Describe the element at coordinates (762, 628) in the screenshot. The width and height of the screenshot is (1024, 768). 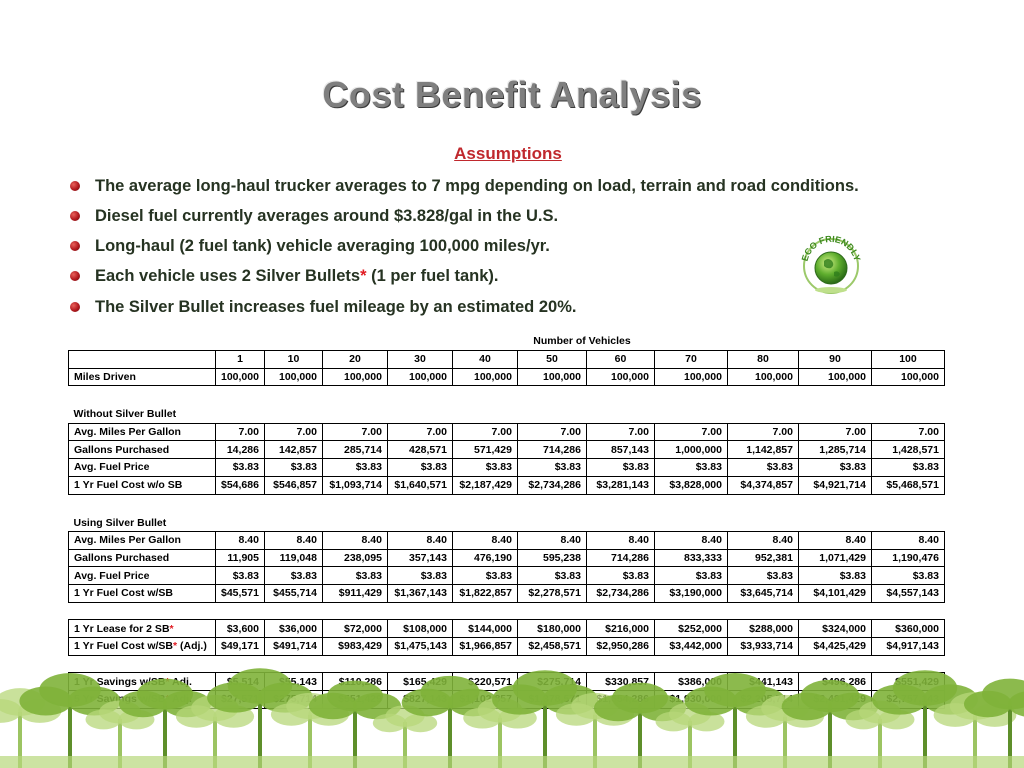
I see `table-cell: $288,000` at that location.